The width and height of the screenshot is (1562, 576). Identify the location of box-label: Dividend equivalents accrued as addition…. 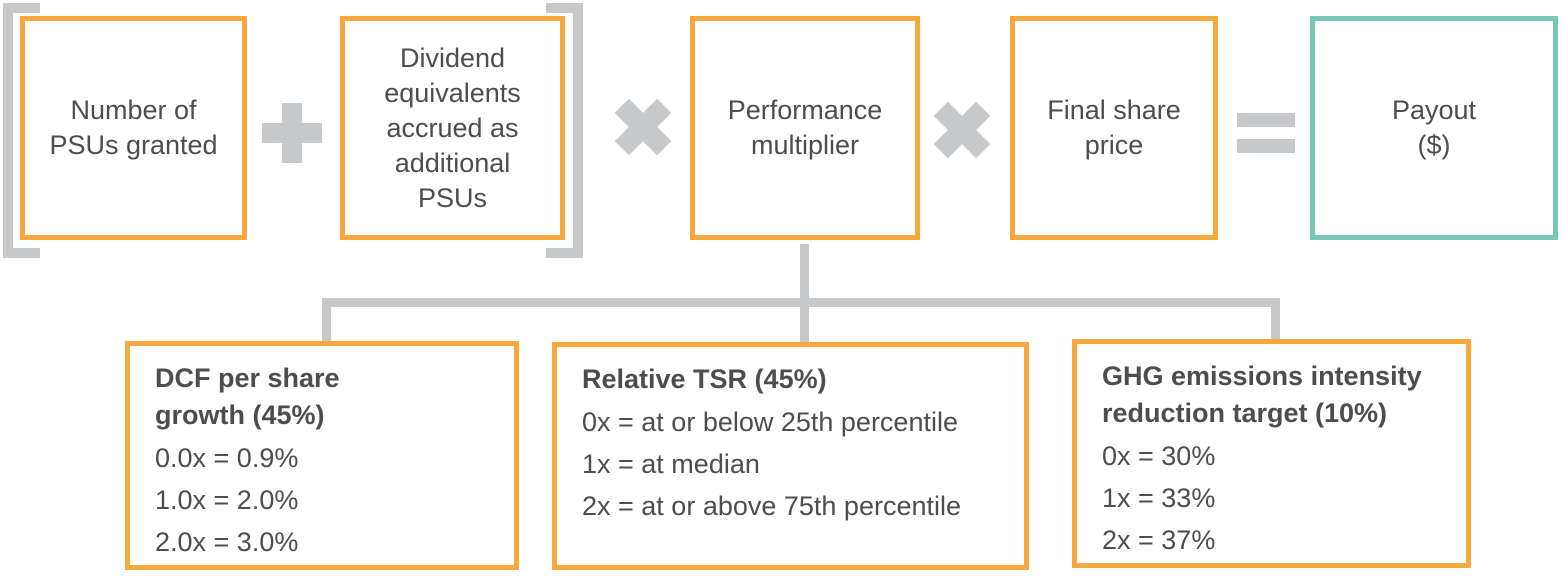
(452, 127).